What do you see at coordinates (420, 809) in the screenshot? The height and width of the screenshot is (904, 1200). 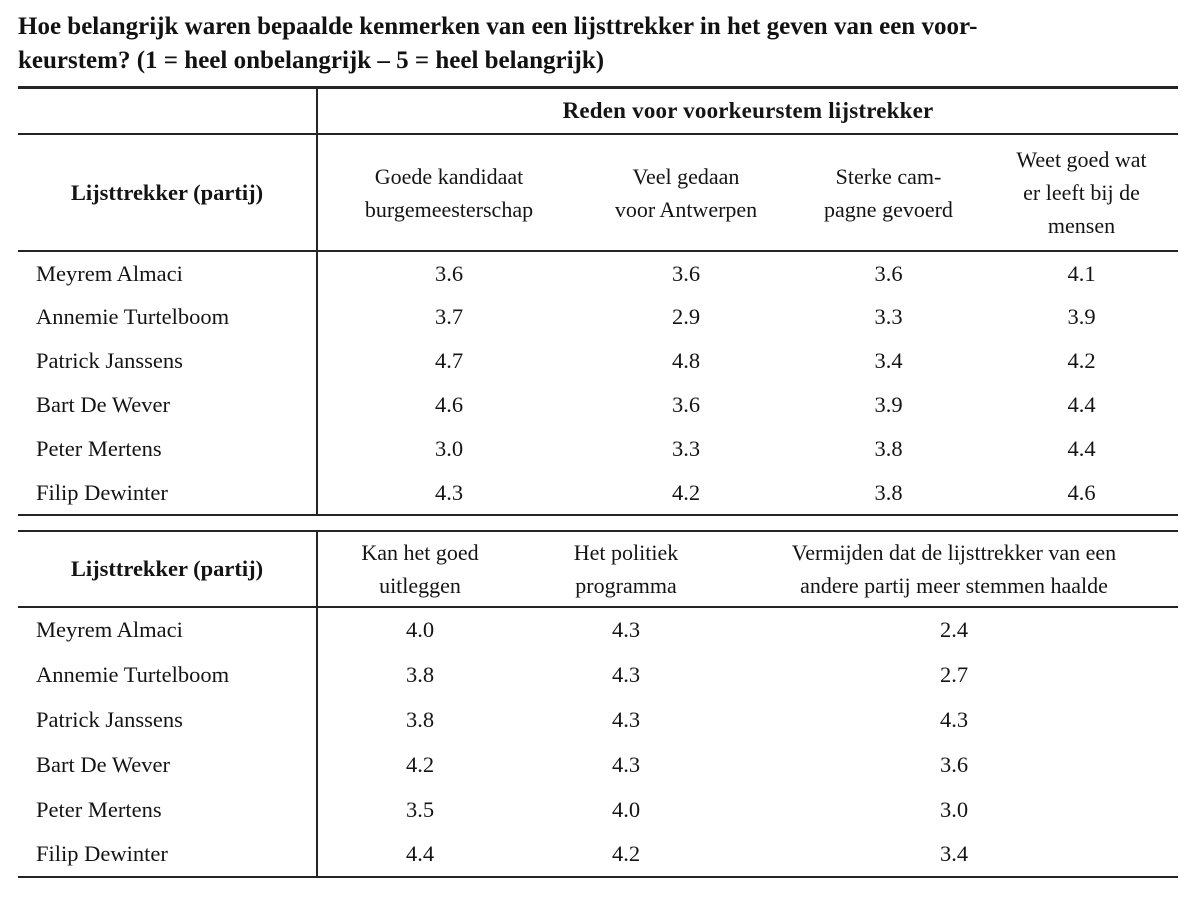 I see `value-cell: 3.5` at bounding box center [420, 809].